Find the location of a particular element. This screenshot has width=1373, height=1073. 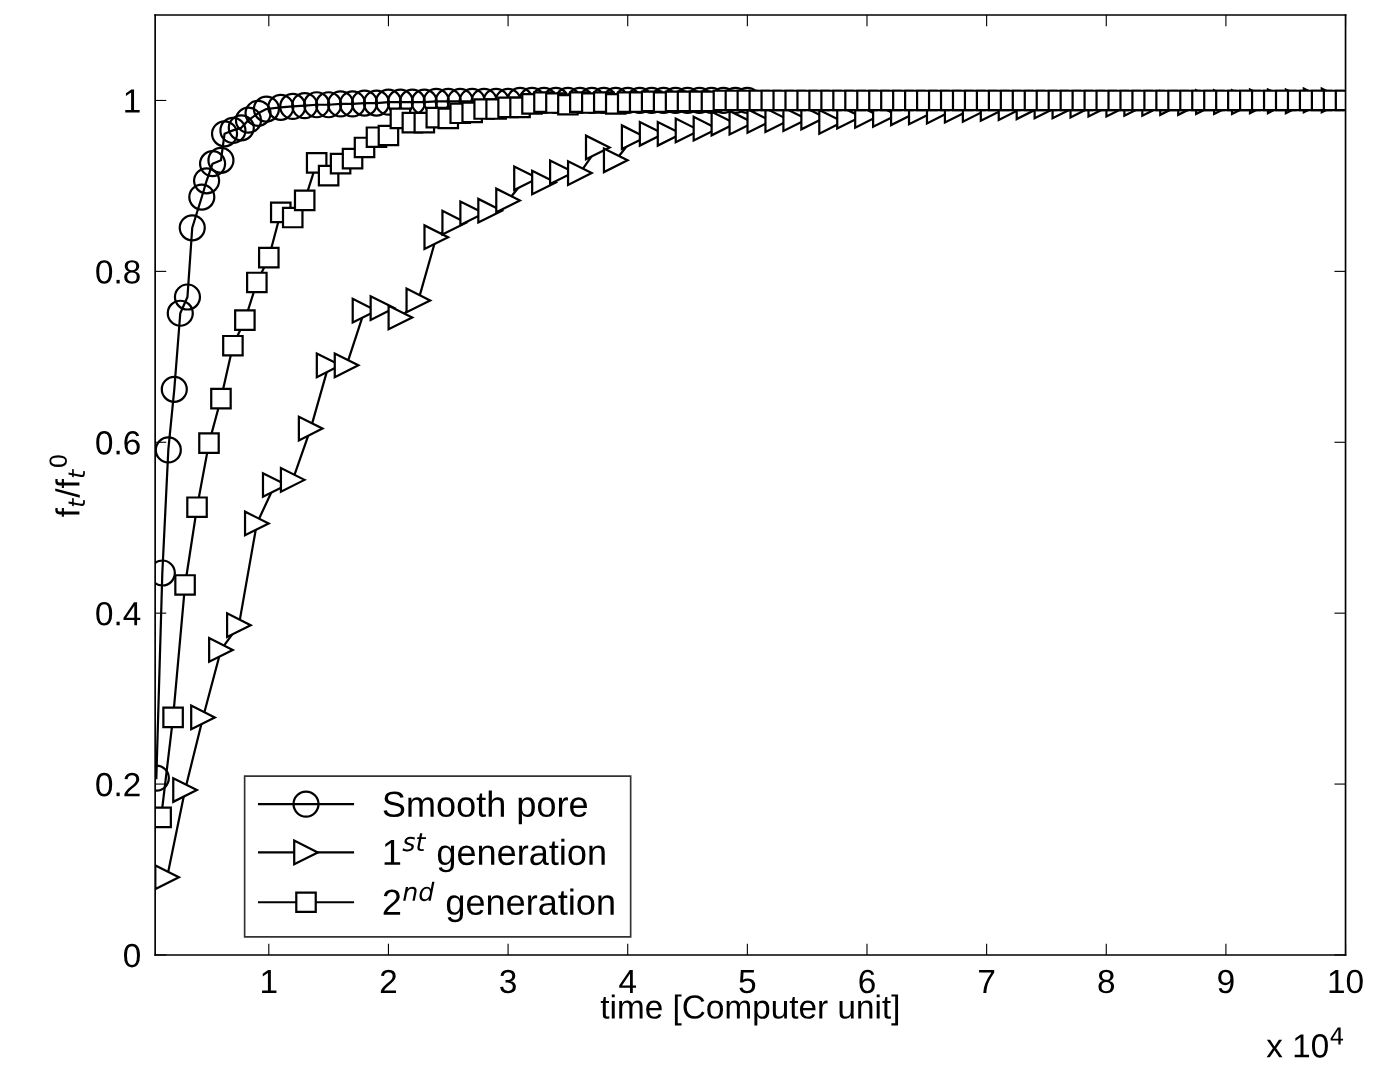

y-tick-label: 0.8 is located at coordinates (118, 272).